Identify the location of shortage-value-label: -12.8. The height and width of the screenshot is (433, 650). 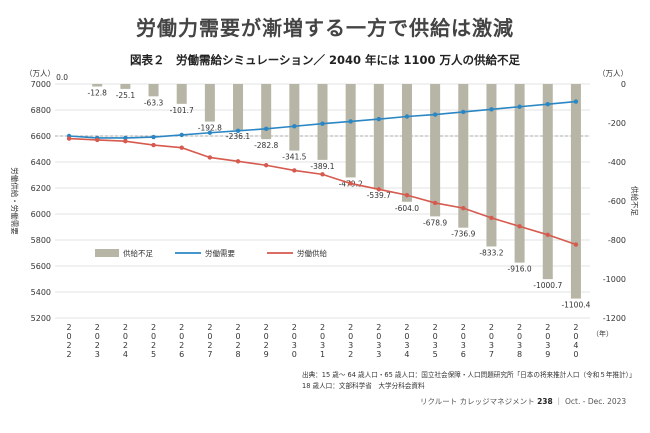
(98, 92).